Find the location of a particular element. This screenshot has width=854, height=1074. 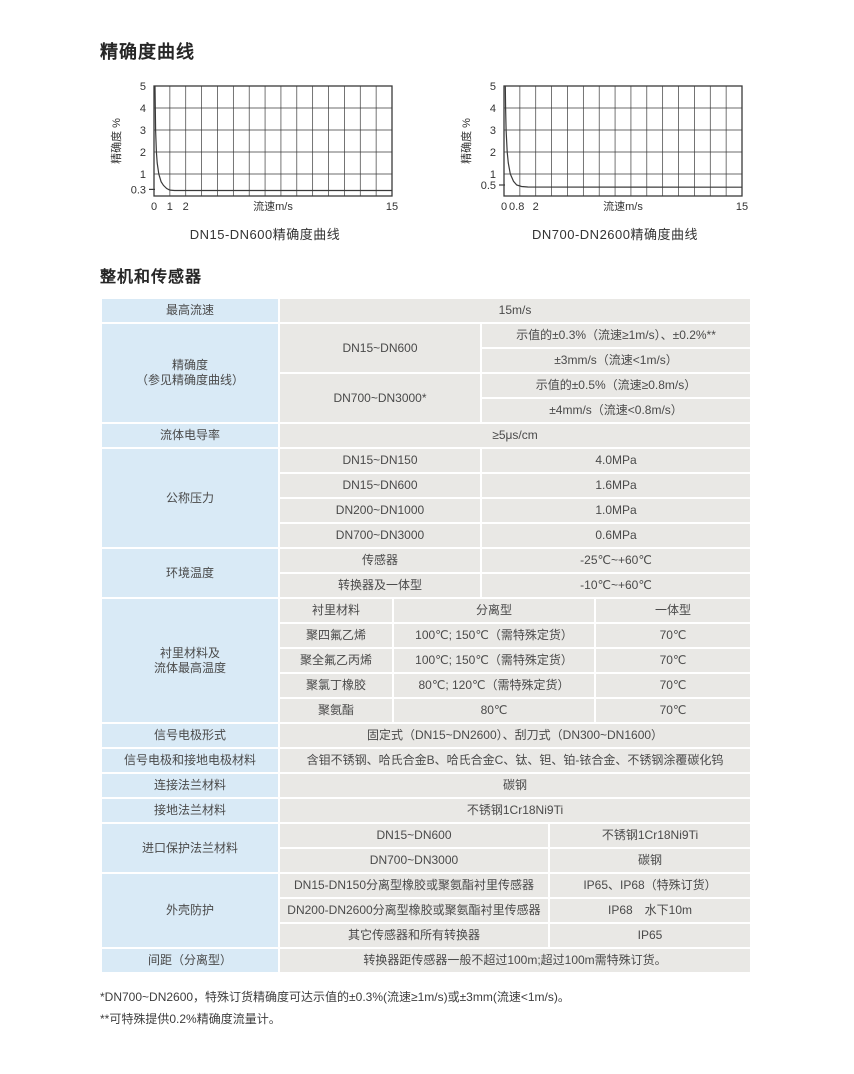

footnote-2: **可特殊提供0.2%精确度流量计。 is located at coordinates (190, 1019).